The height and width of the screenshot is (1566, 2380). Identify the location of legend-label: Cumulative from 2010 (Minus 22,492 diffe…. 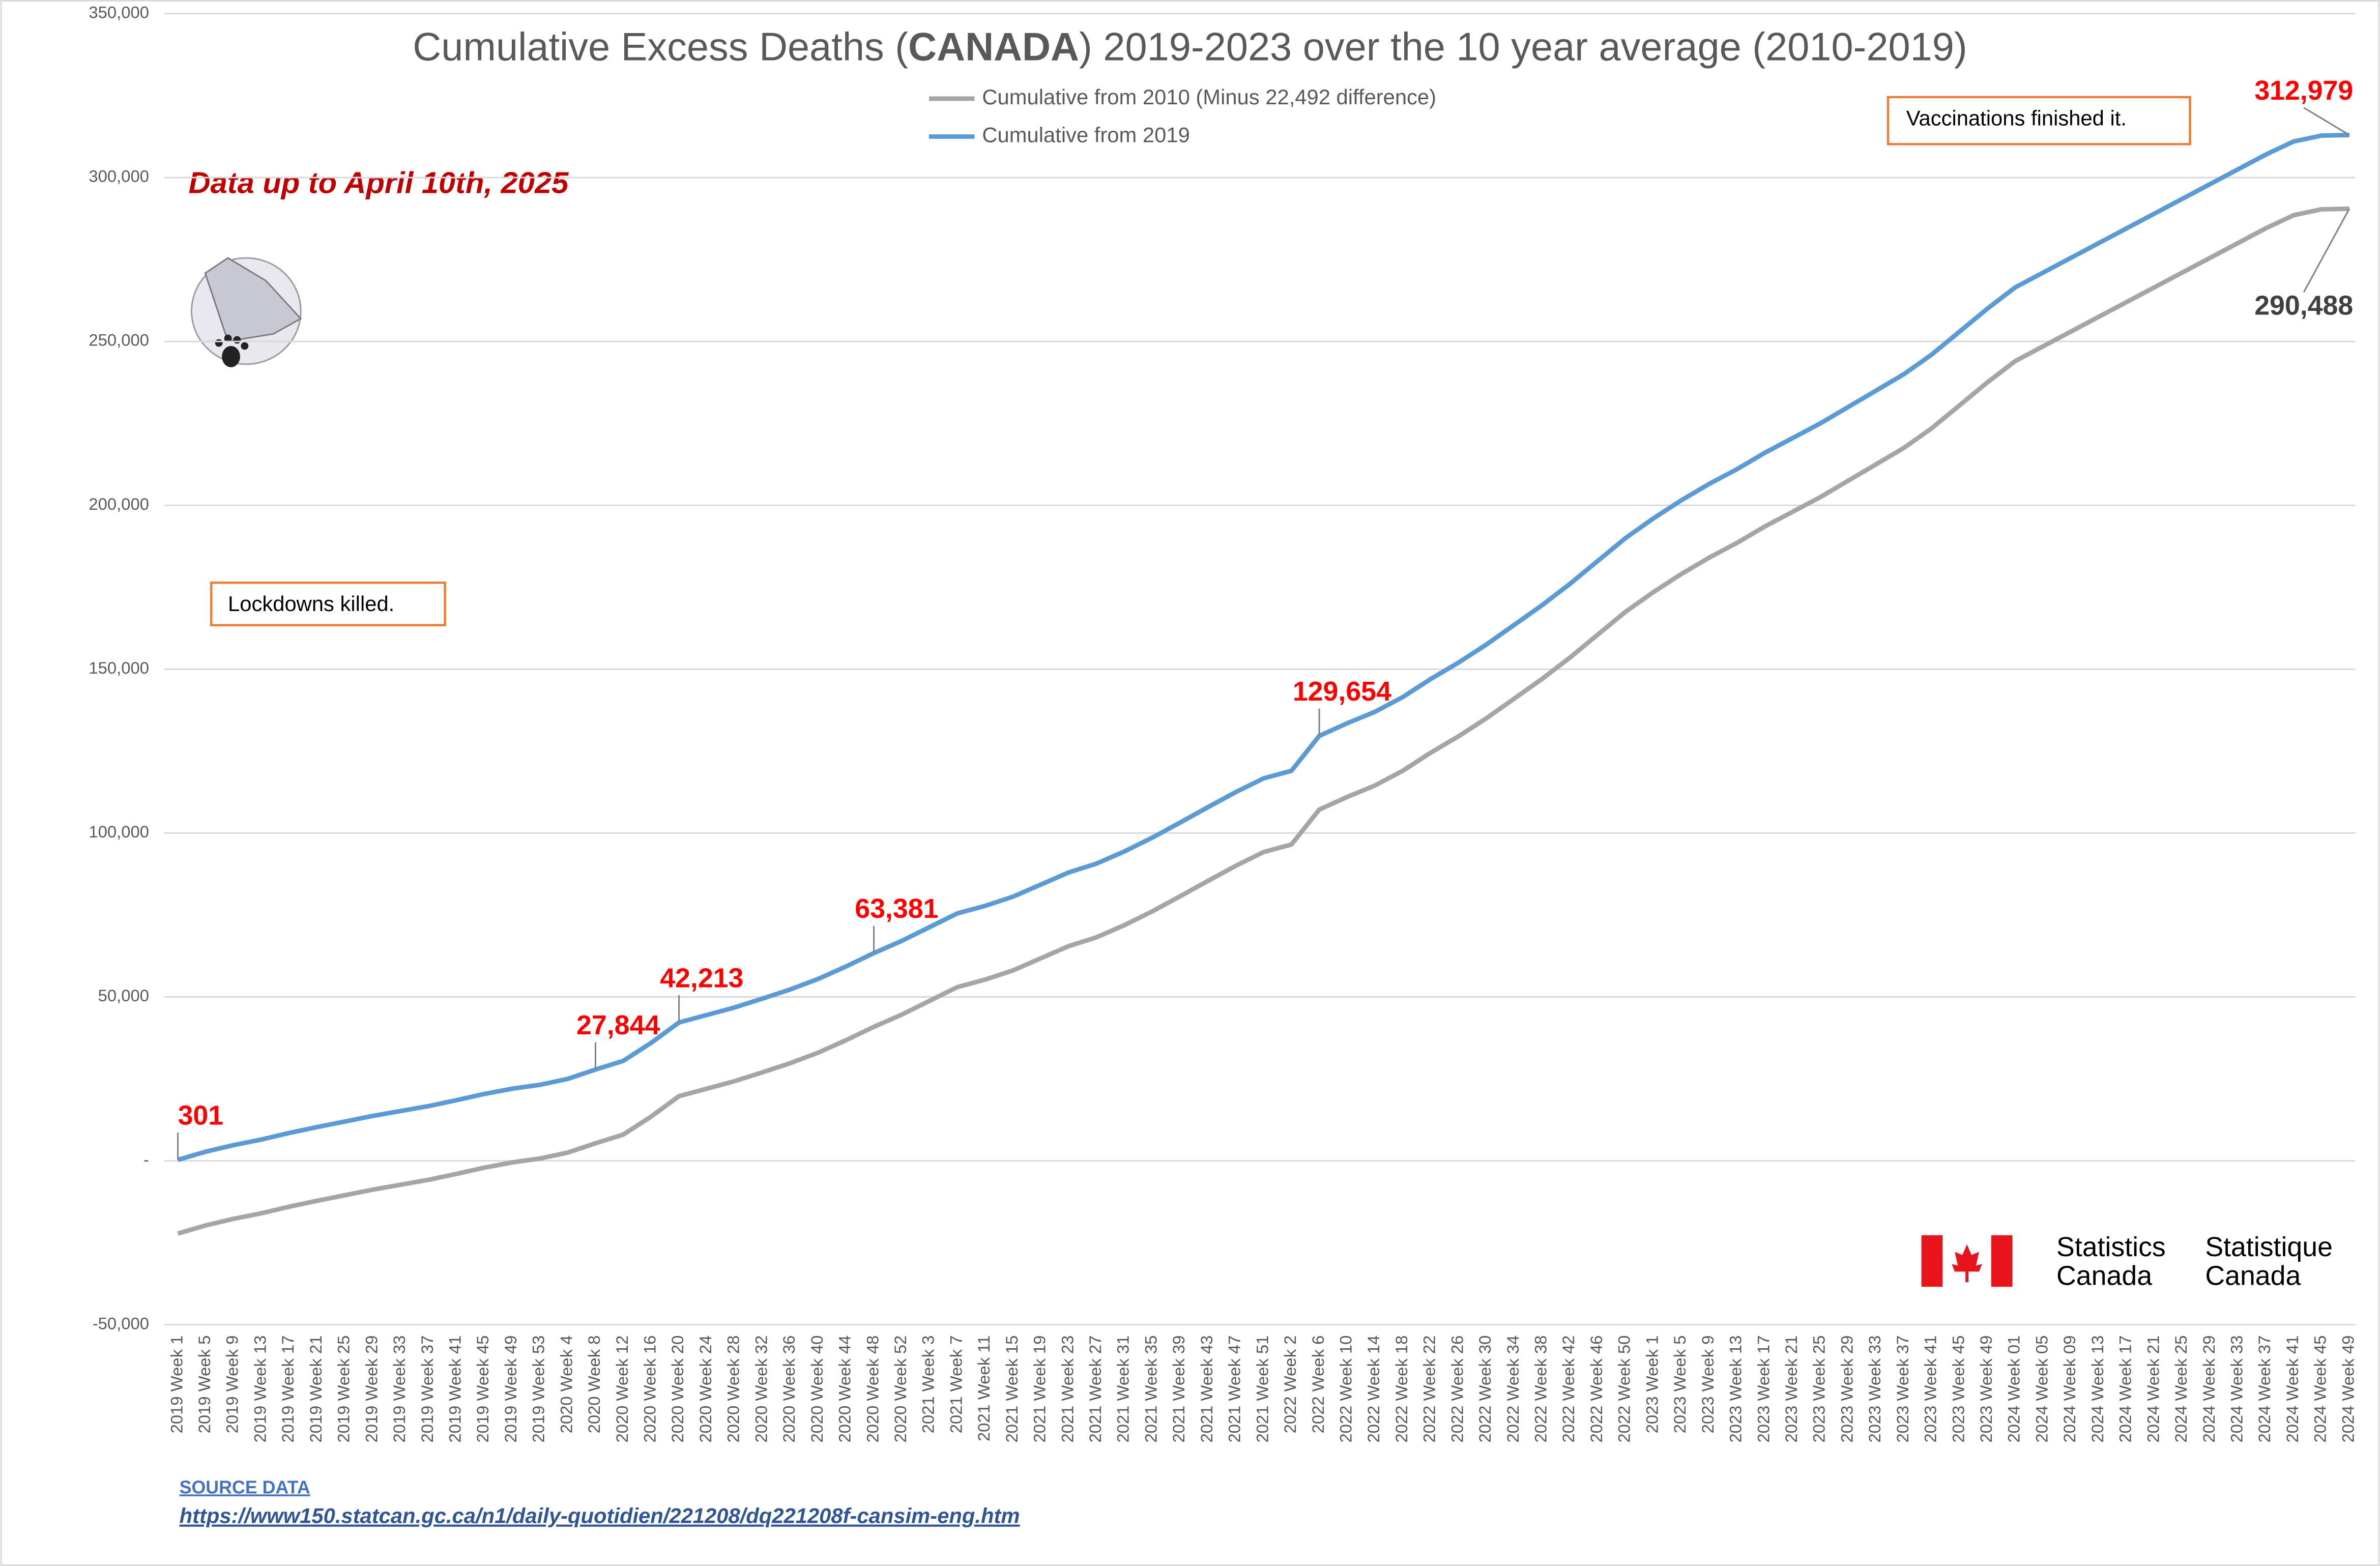
(1209, 97).